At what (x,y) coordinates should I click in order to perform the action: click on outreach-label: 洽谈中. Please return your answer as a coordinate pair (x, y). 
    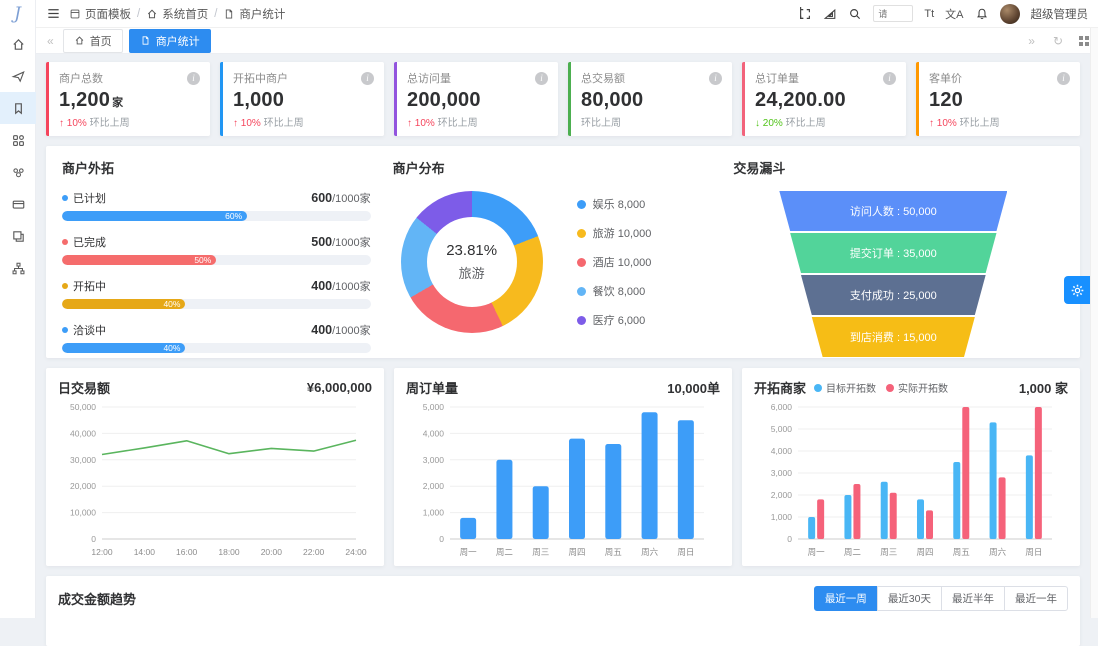
    Looking at the image, I should click on (89, 330).